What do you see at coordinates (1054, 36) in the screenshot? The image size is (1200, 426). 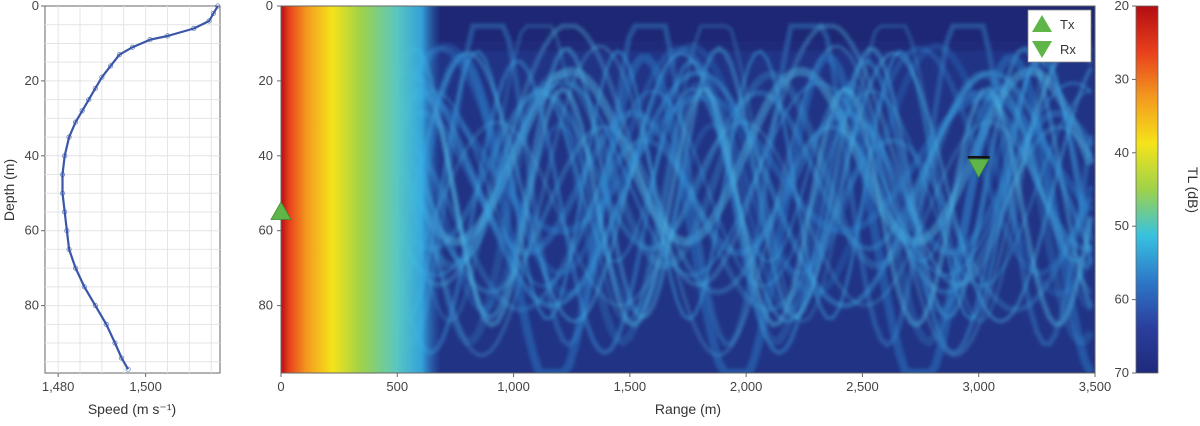 I see `legend-items: Tx Rx` at bounding box center [1054, 36].